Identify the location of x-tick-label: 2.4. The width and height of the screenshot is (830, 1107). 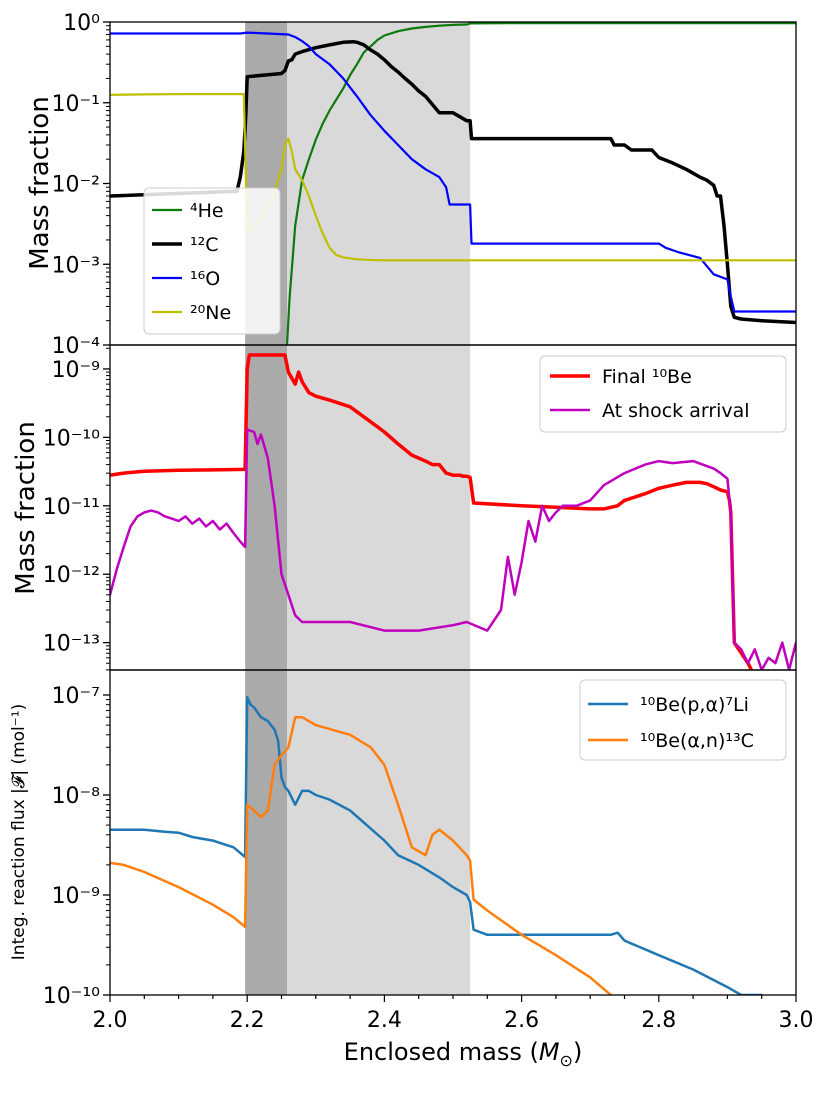
(384, 1020).